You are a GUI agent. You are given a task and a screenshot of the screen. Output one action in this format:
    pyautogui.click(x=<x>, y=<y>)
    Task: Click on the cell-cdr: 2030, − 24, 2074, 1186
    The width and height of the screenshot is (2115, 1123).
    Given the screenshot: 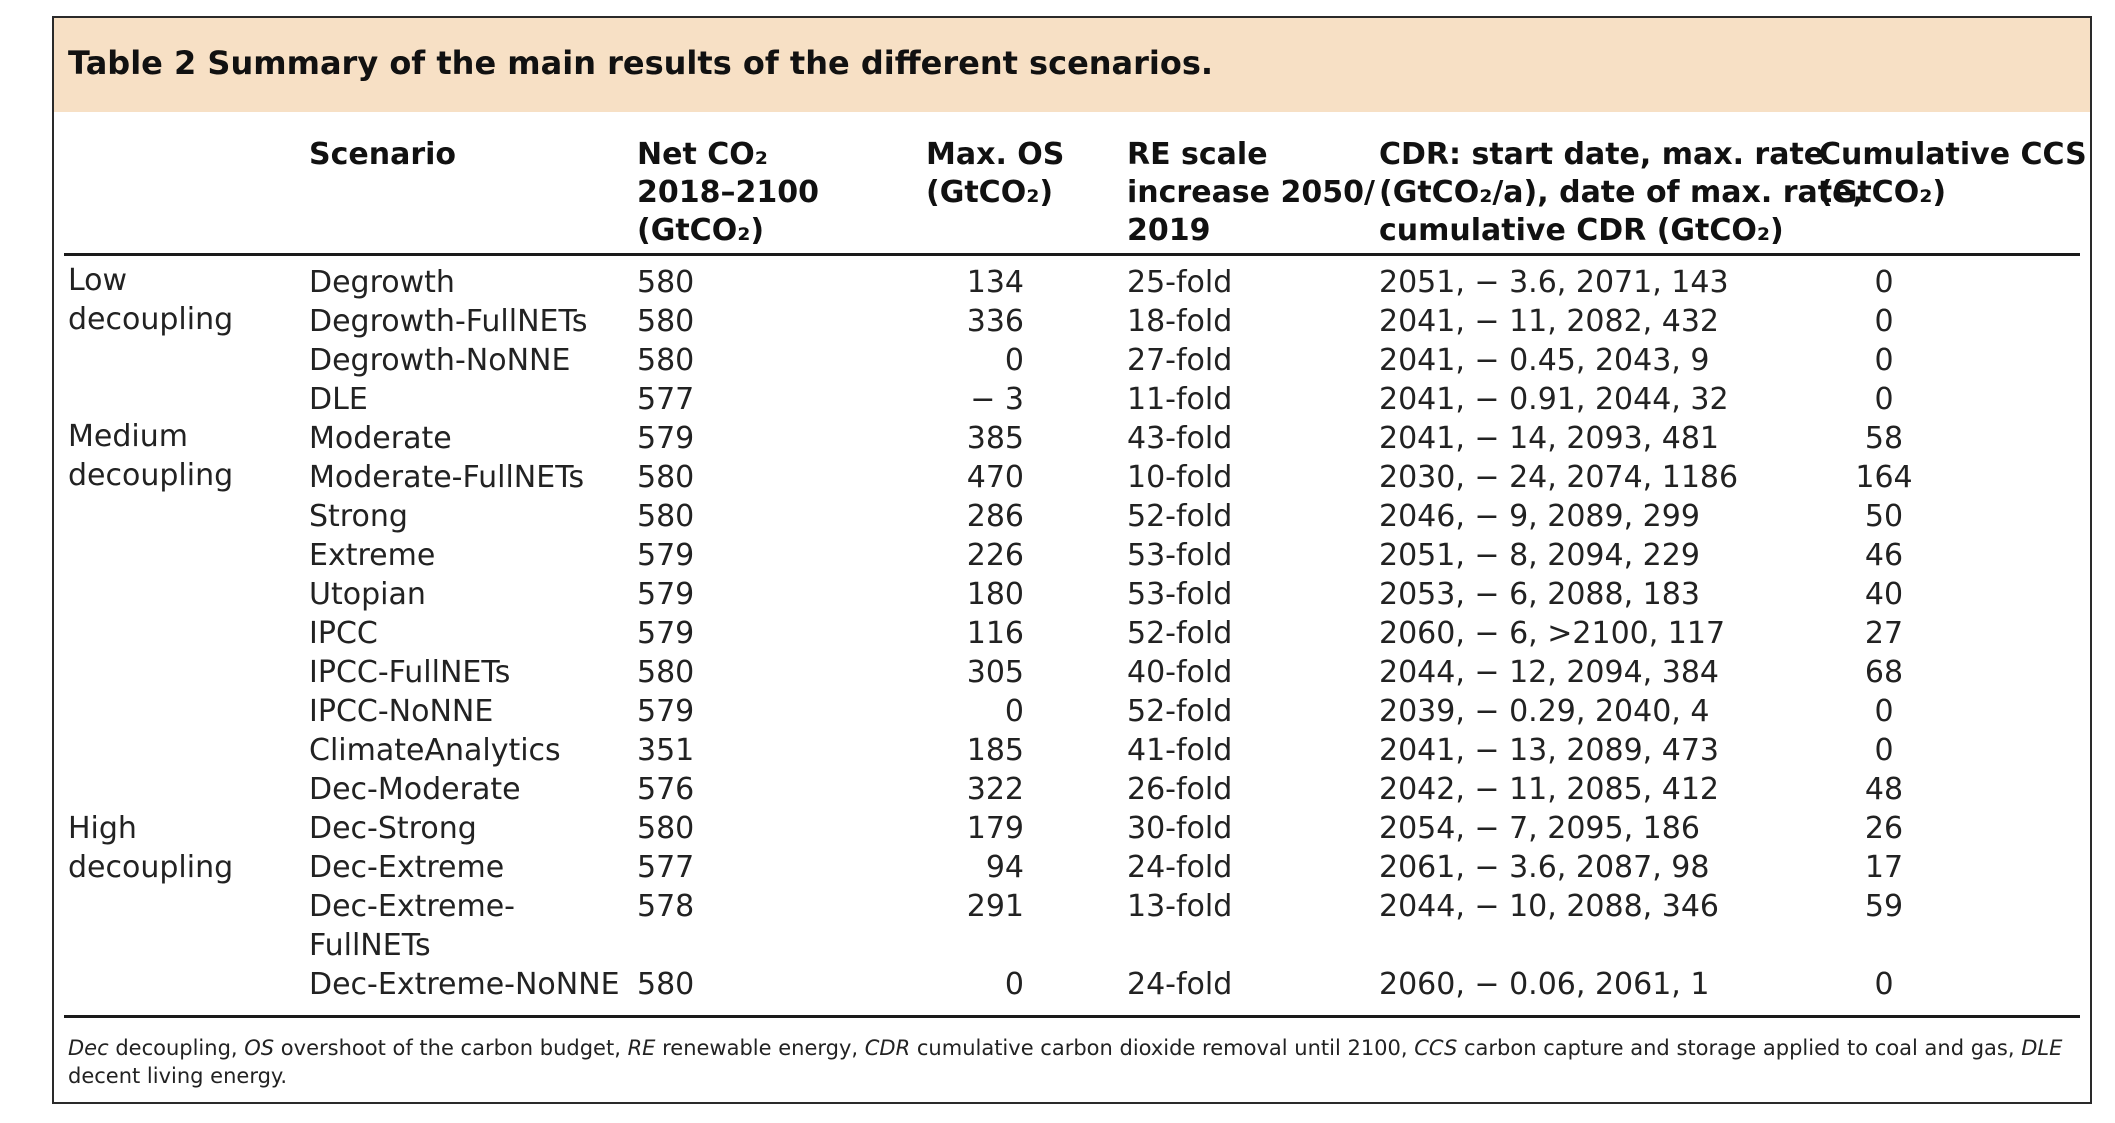 What is the action you would take?
    pyautogui.click(x=1559, y=477)
    